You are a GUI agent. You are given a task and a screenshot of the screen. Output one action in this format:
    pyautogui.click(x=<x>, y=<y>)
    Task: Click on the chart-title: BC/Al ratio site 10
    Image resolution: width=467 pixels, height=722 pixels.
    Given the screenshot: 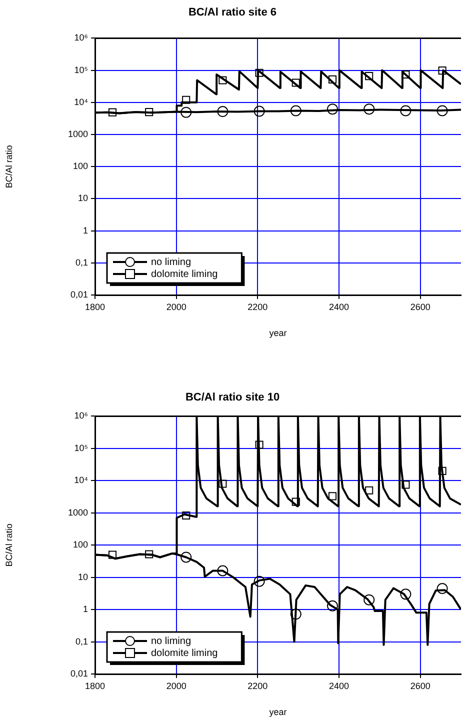 What is the action you would take?
    pyautogui.click(x=232, y=398)
    